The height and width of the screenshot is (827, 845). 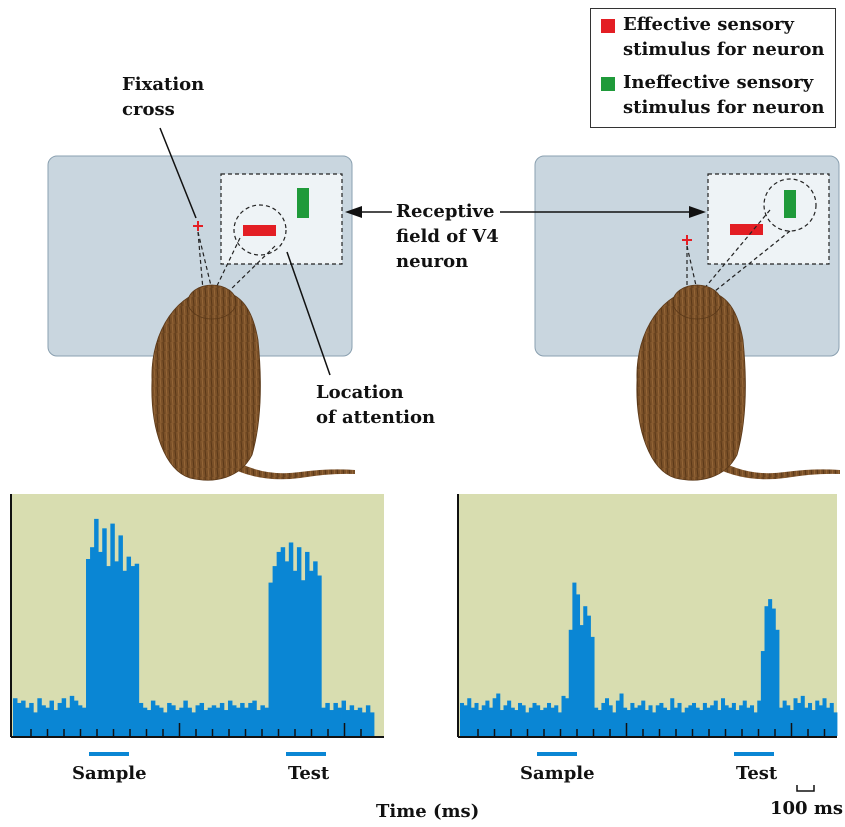 What do you see at coordinates (754, 754) in the screenshot?
I see `right-test-period-bar` at bounding box center [754, 754].